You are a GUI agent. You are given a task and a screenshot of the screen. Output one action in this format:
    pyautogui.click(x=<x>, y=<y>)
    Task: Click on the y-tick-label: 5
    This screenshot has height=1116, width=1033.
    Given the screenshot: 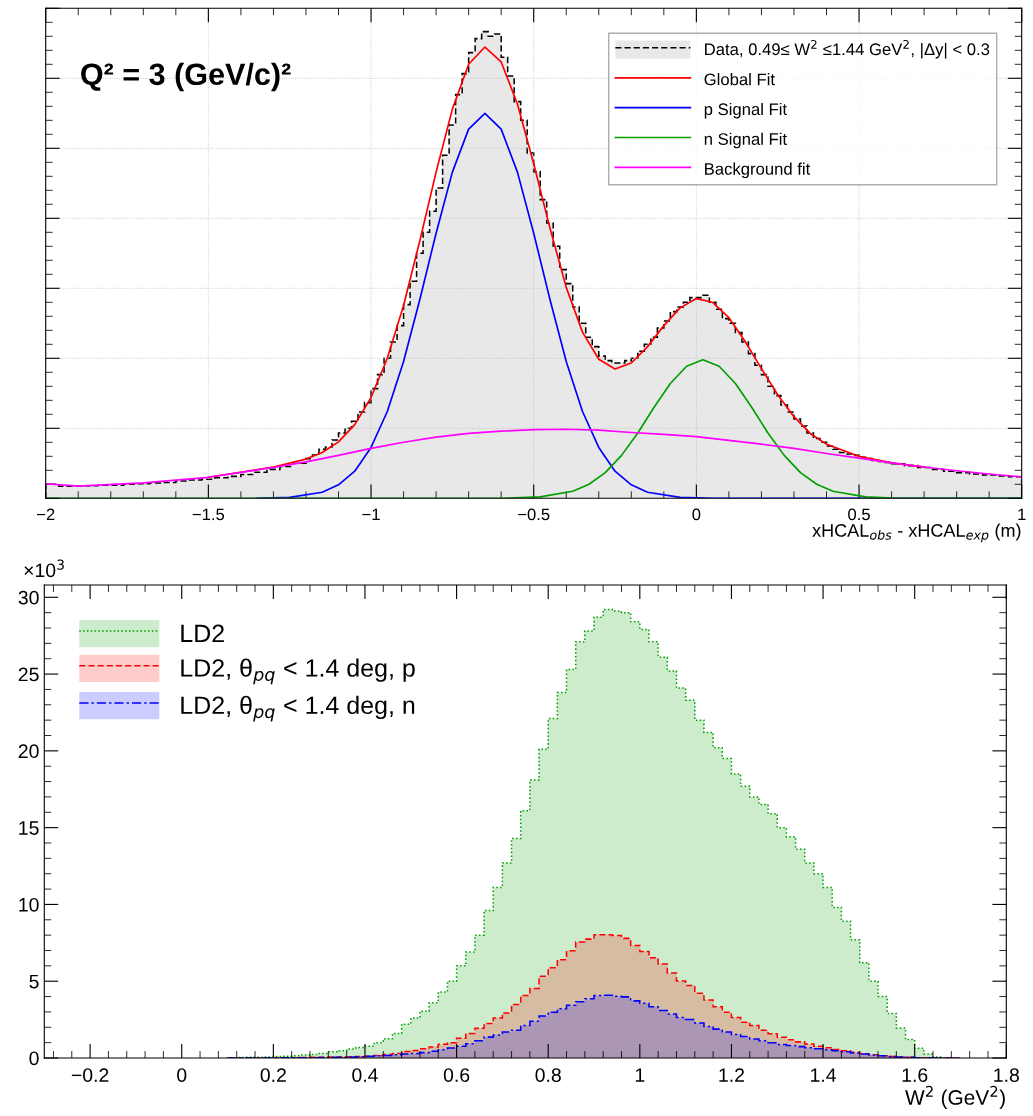 What is the action you would take?
    pyautogui.click(x=34, y=981)
    